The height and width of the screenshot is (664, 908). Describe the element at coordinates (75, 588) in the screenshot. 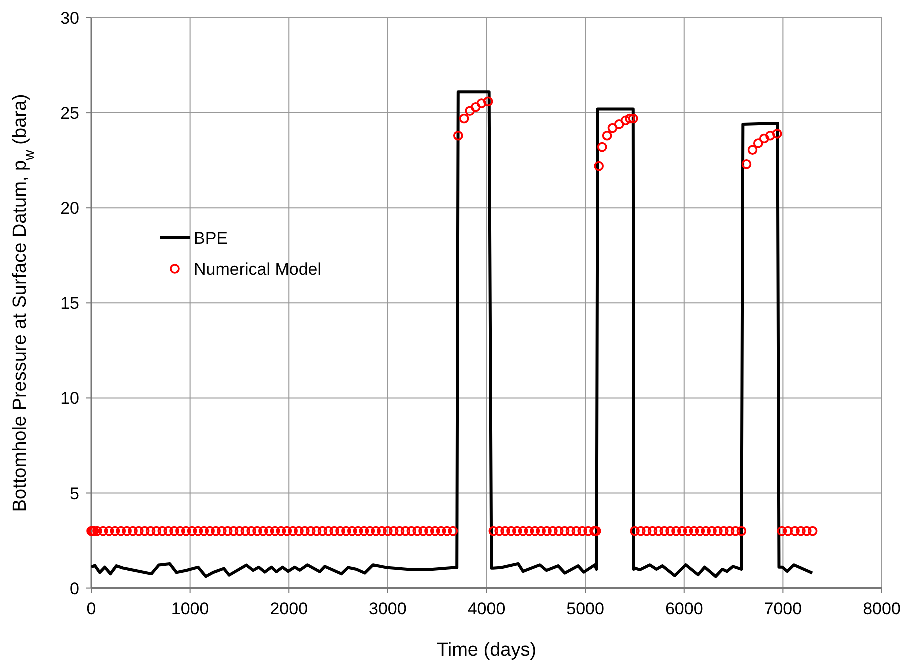

I see `y-tick-label: 0` at that location.